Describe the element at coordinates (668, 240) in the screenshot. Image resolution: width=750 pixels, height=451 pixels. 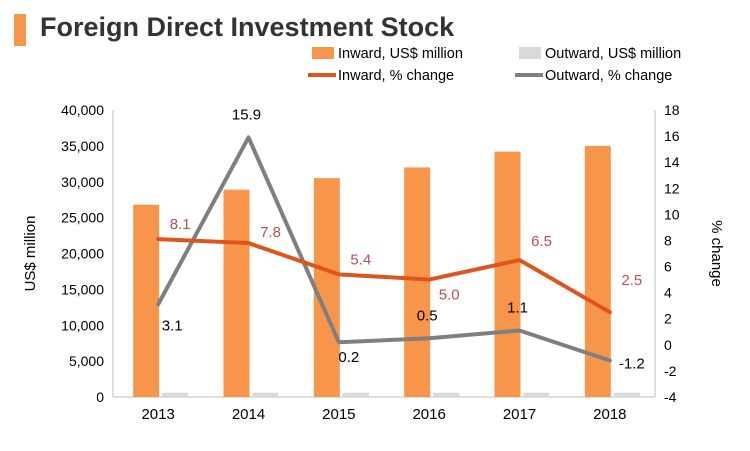
I see `right-tick-label: 8` at that location.